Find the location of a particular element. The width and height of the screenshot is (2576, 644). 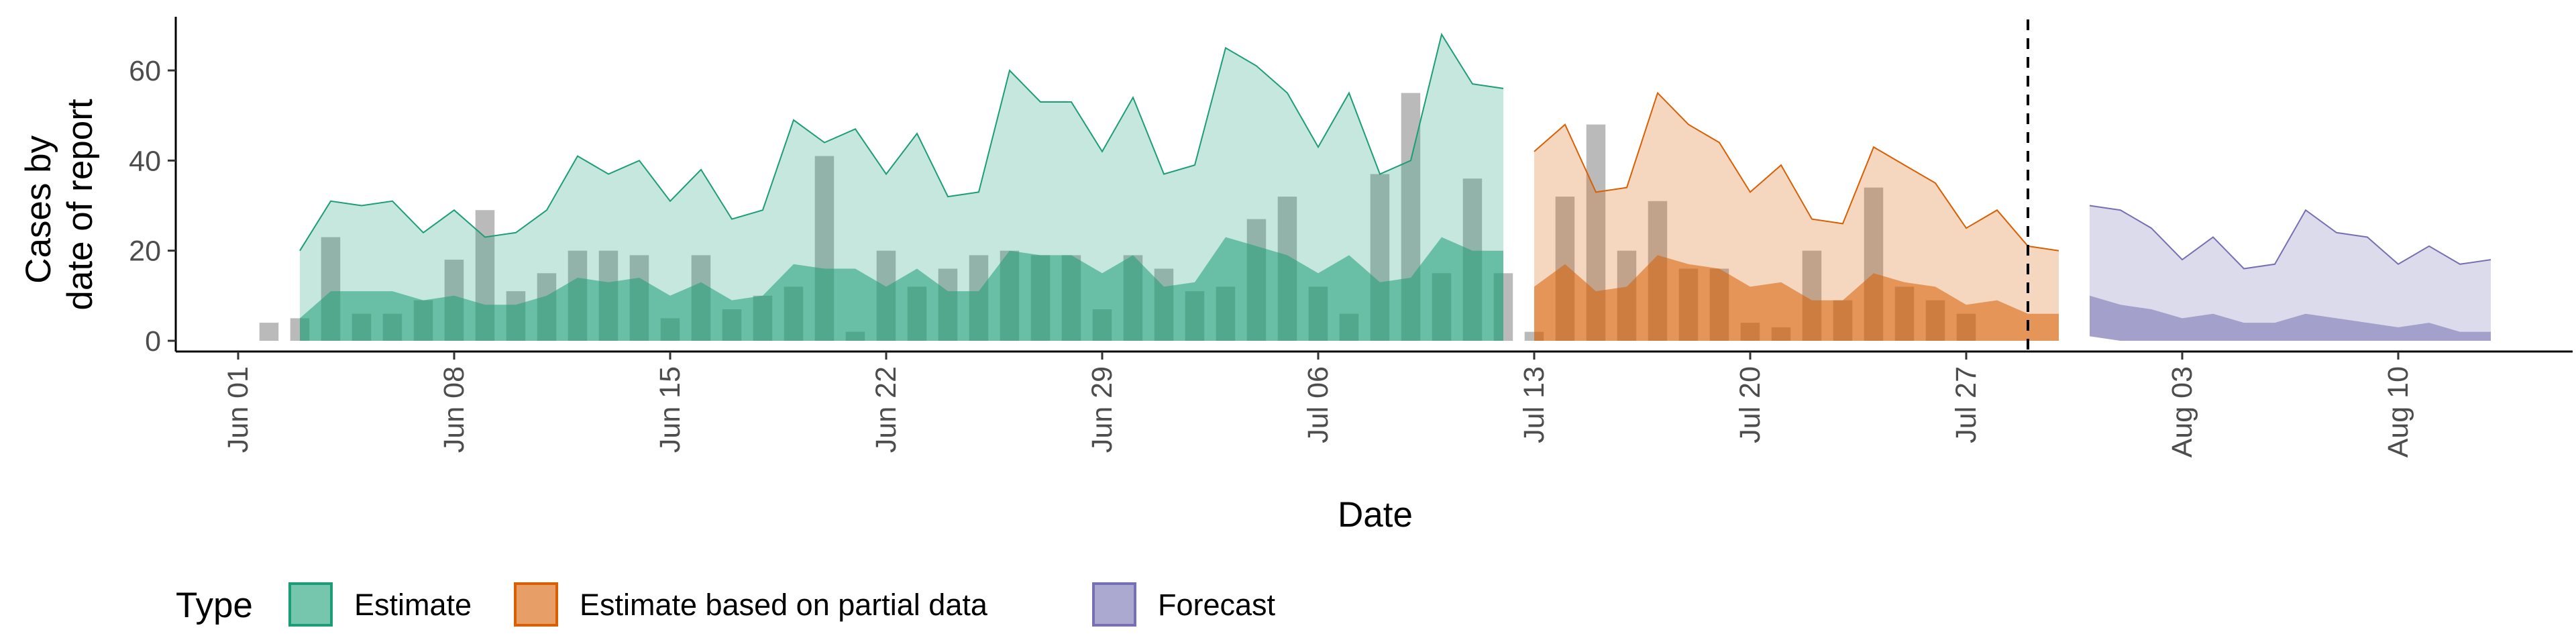

x-tick-label: Jun 15 is located at coordinates (670, 409).